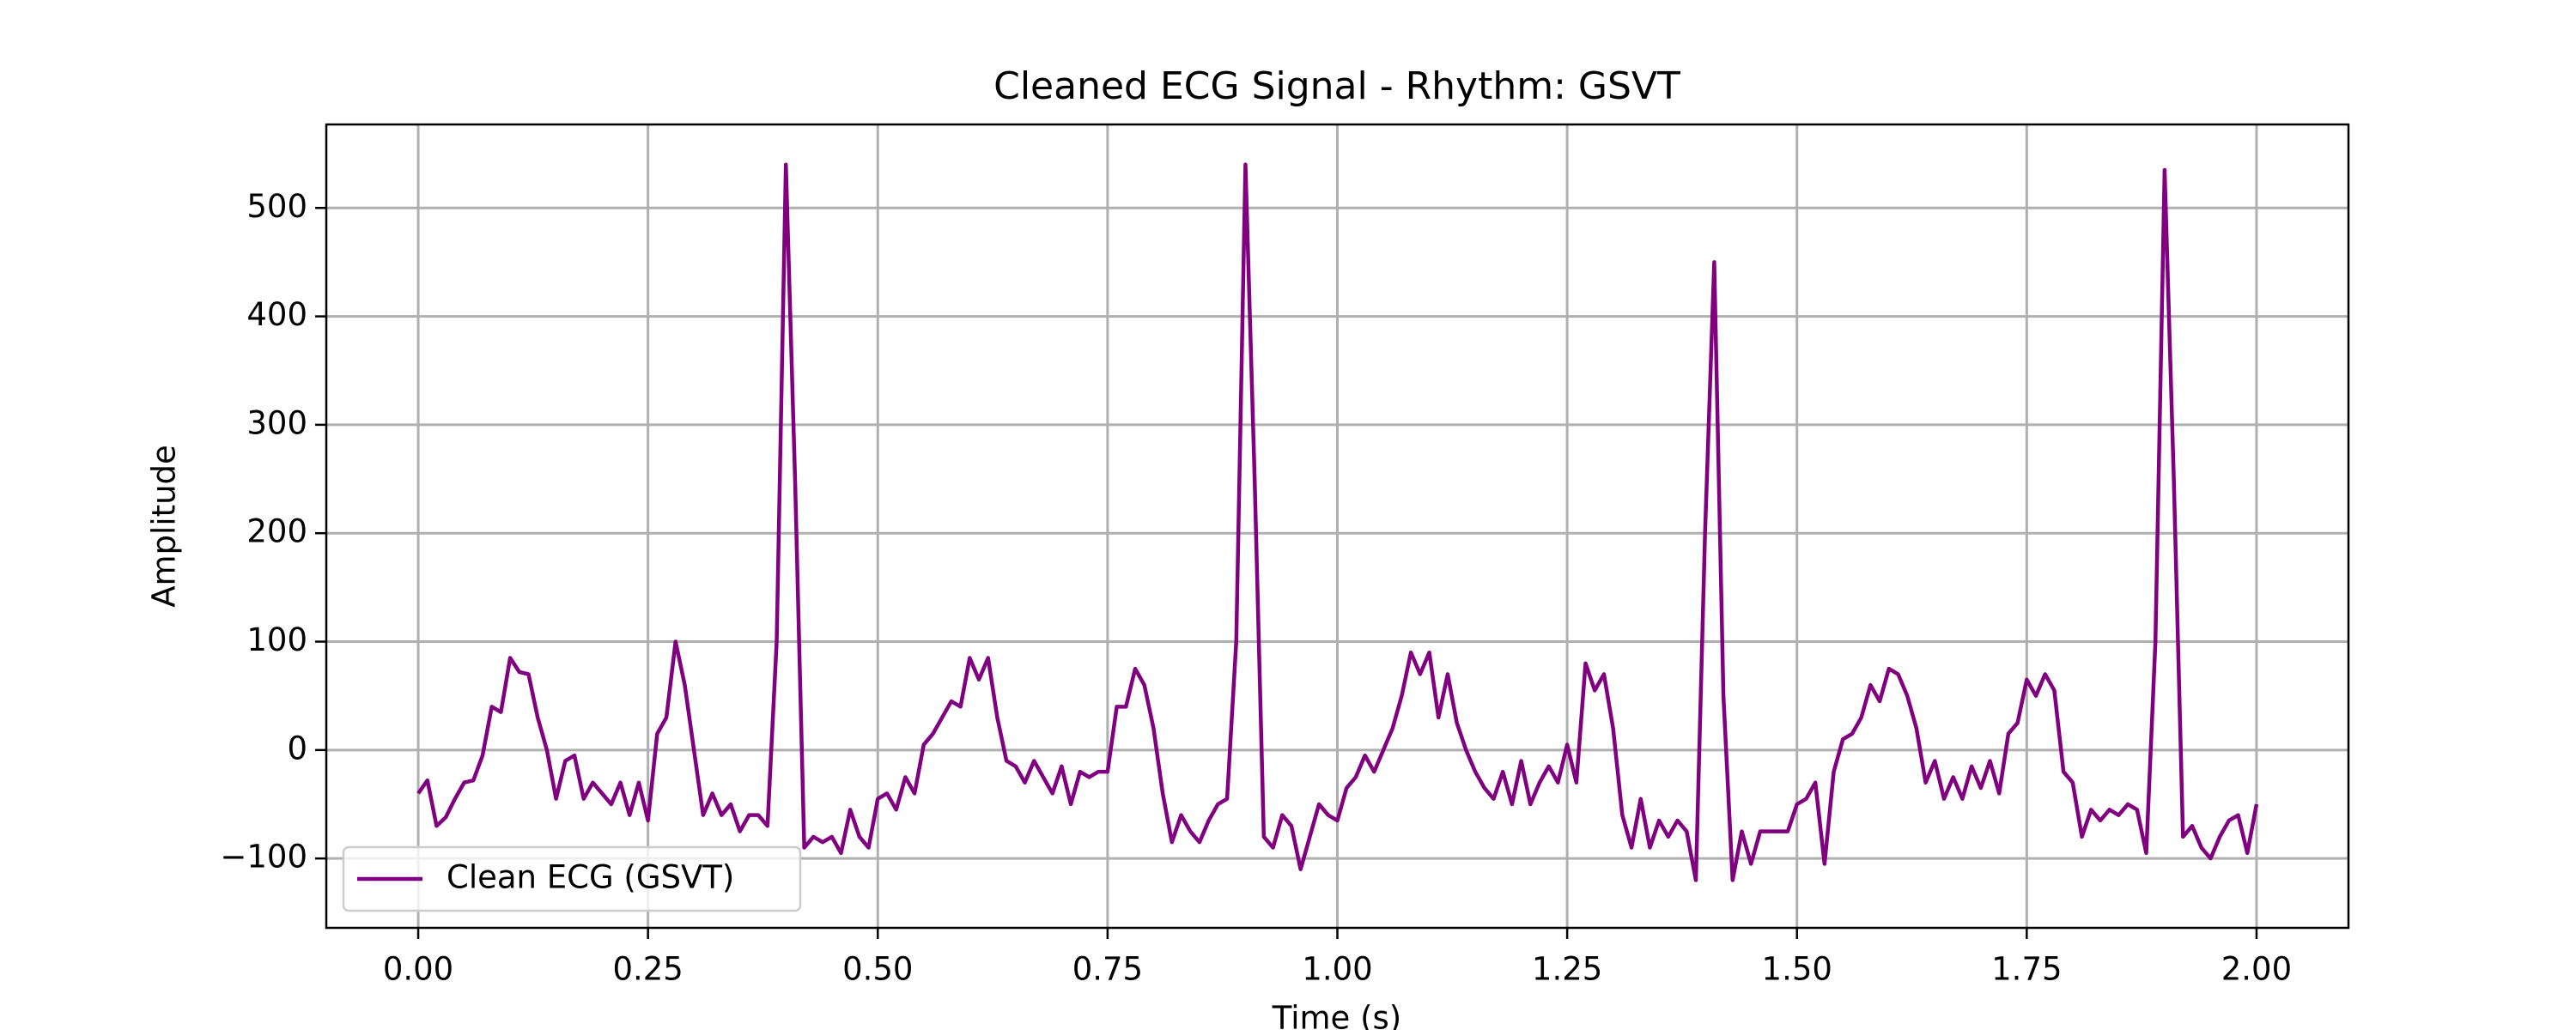 Image resolution: width=2576 pixels, height=1030 pixels. I want to click on x-tick-label: 0.75, so click(1107, 969).